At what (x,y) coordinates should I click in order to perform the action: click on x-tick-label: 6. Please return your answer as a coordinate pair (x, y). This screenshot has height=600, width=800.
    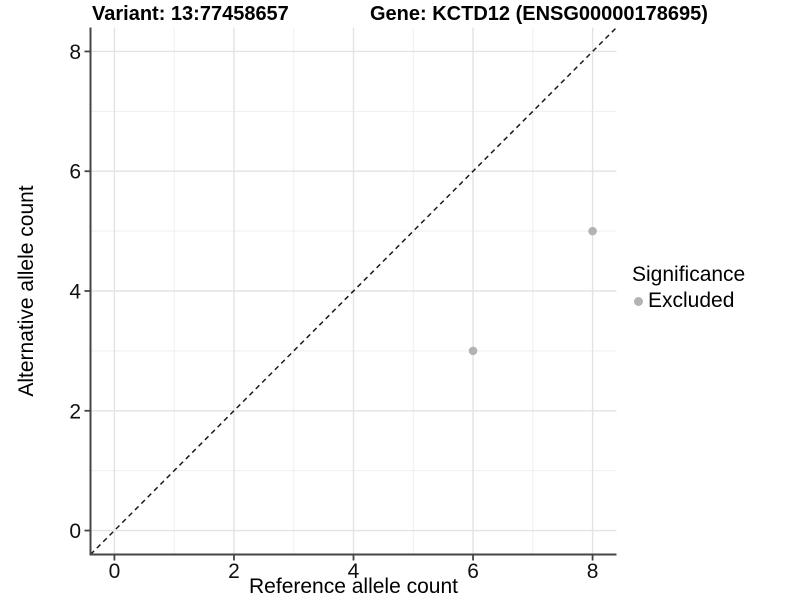
    Looking at the image, I should click on (473, 571).